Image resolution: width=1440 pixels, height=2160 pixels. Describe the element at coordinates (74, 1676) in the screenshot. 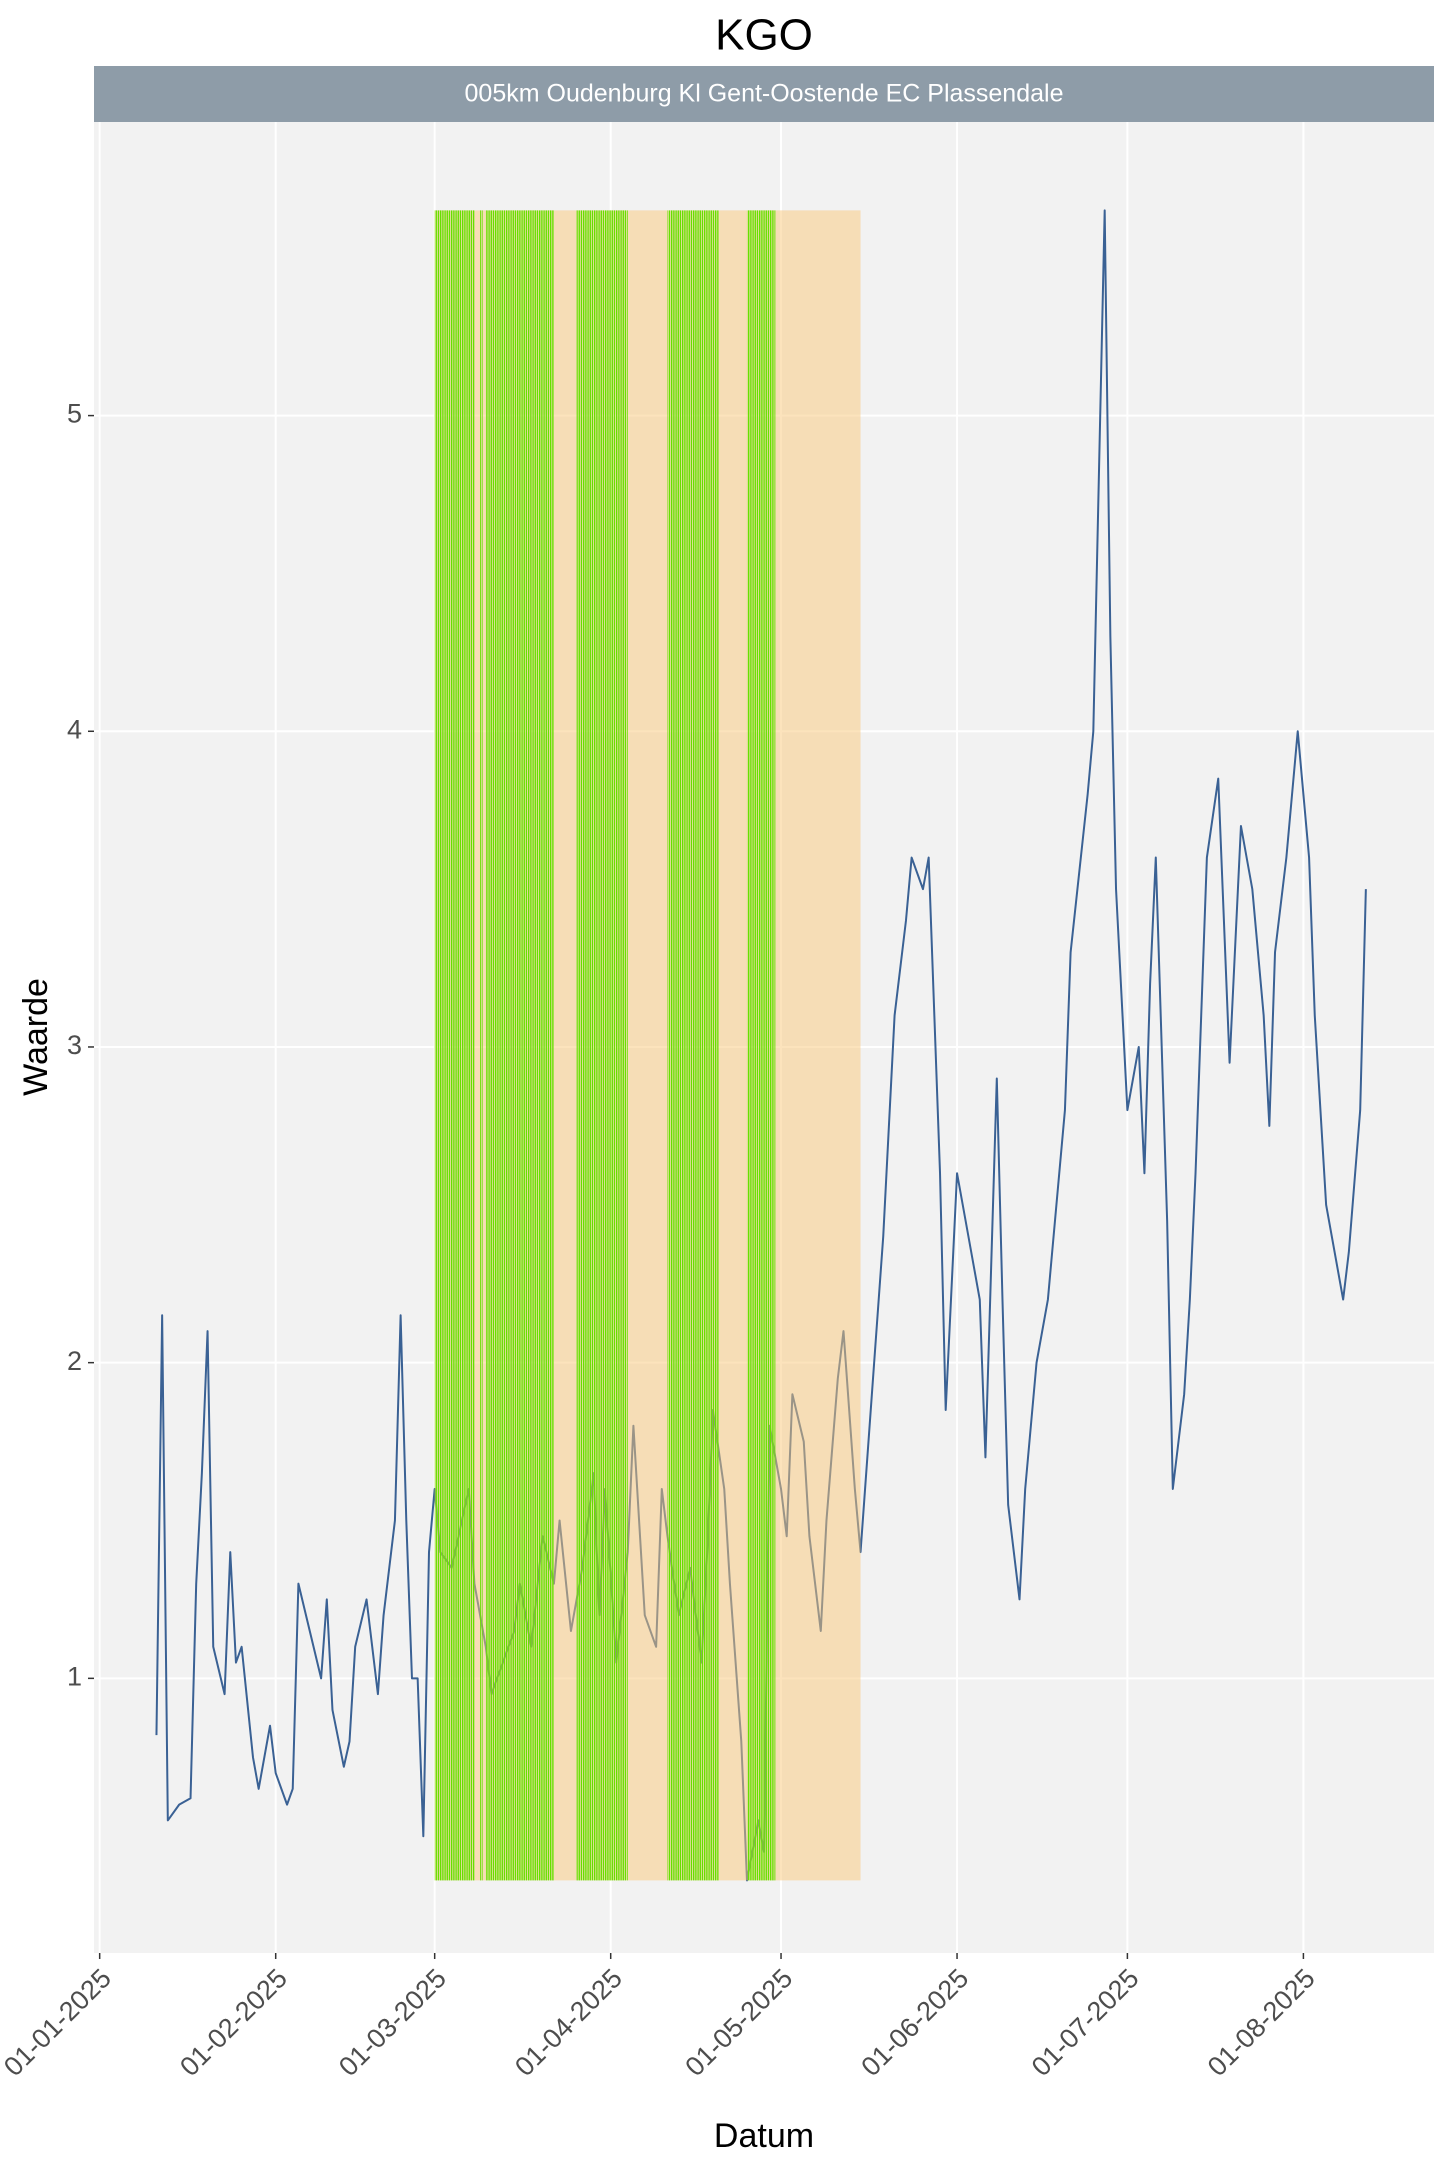

I see `y-tick-label: 1` at that location.